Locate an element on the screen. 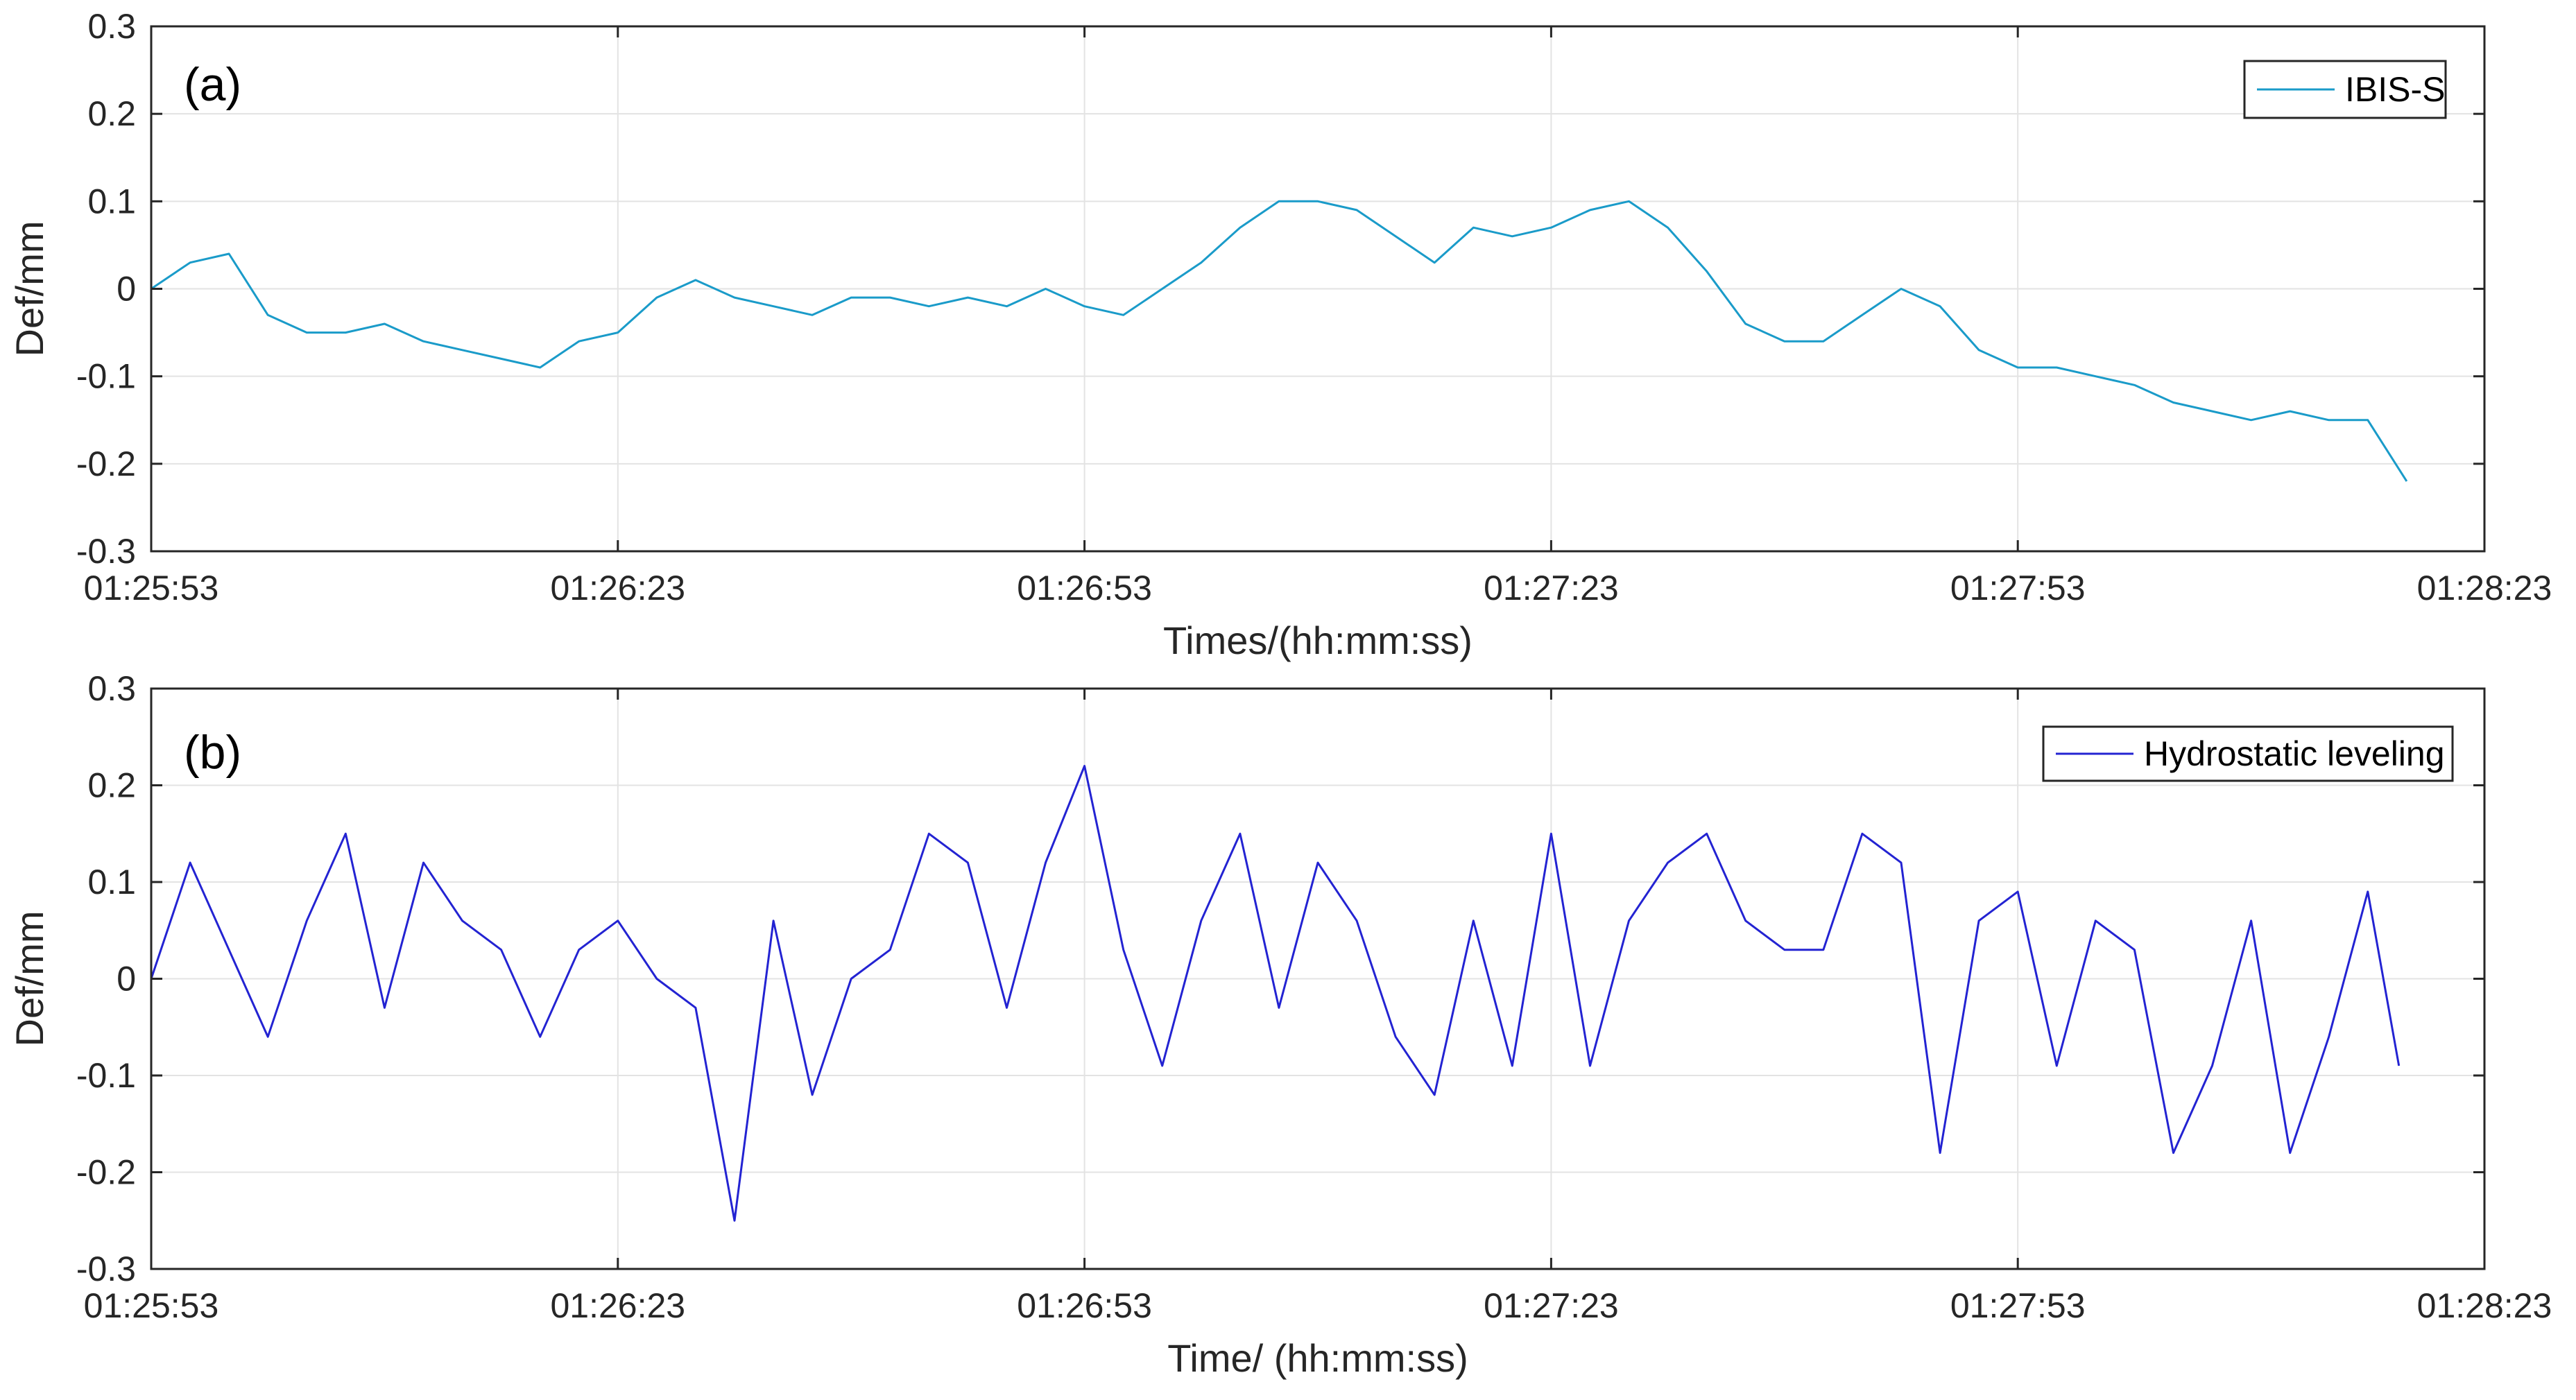  panel-b-legend: Hydrostatic leveling is located at coordinates (2248, 753).